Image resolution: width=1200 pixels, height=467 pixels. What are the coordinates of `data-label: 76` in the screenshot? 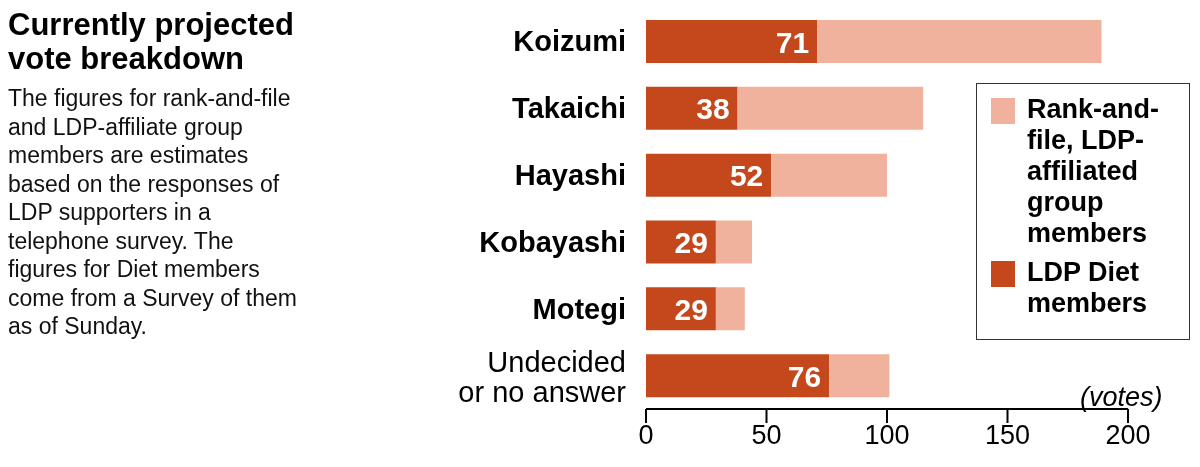 It's located at (804, 376).